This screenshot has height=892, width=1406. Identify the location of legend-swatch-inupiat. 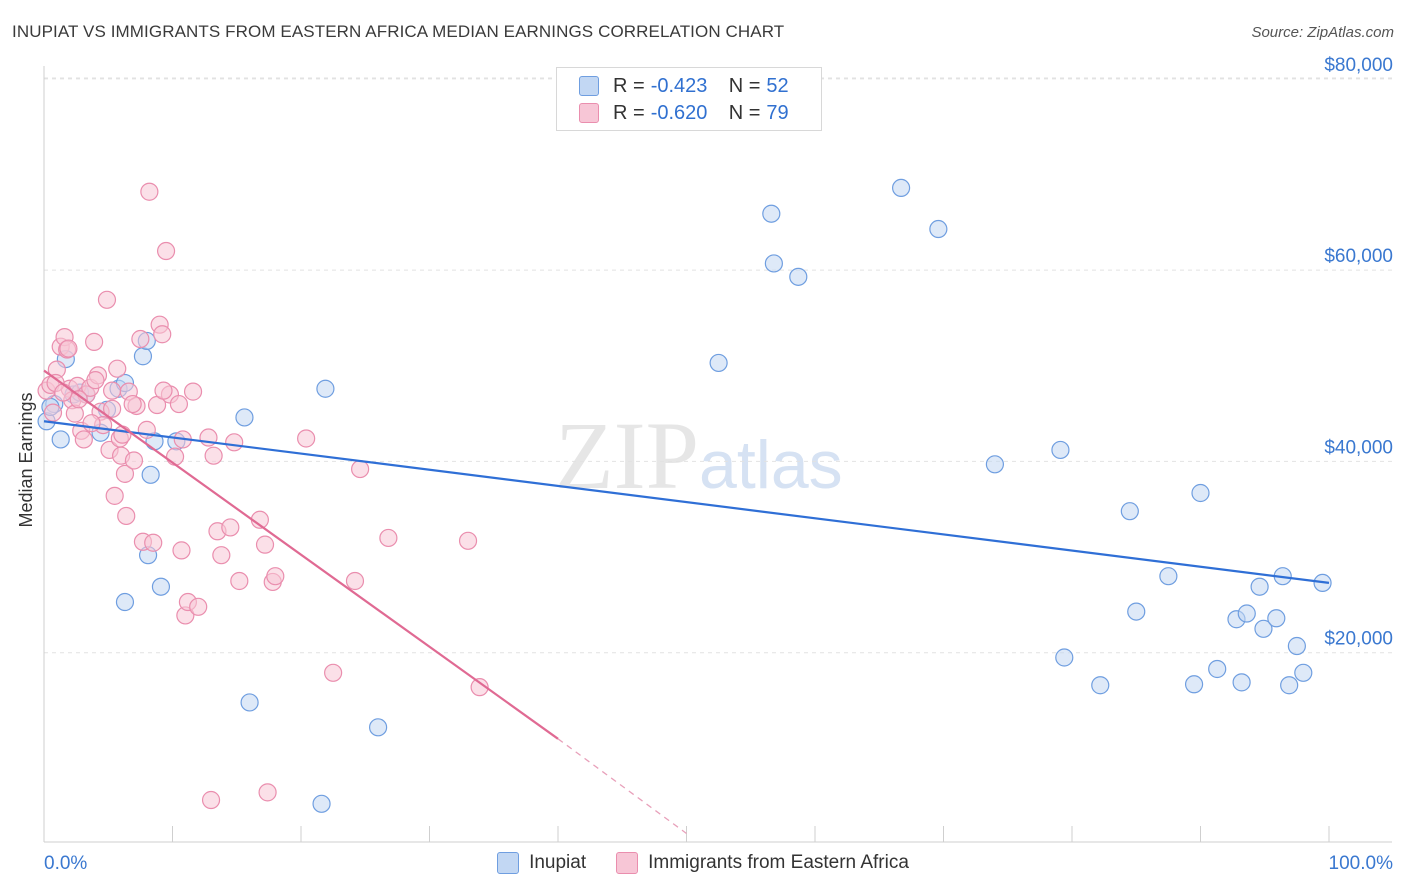
(508, 863).